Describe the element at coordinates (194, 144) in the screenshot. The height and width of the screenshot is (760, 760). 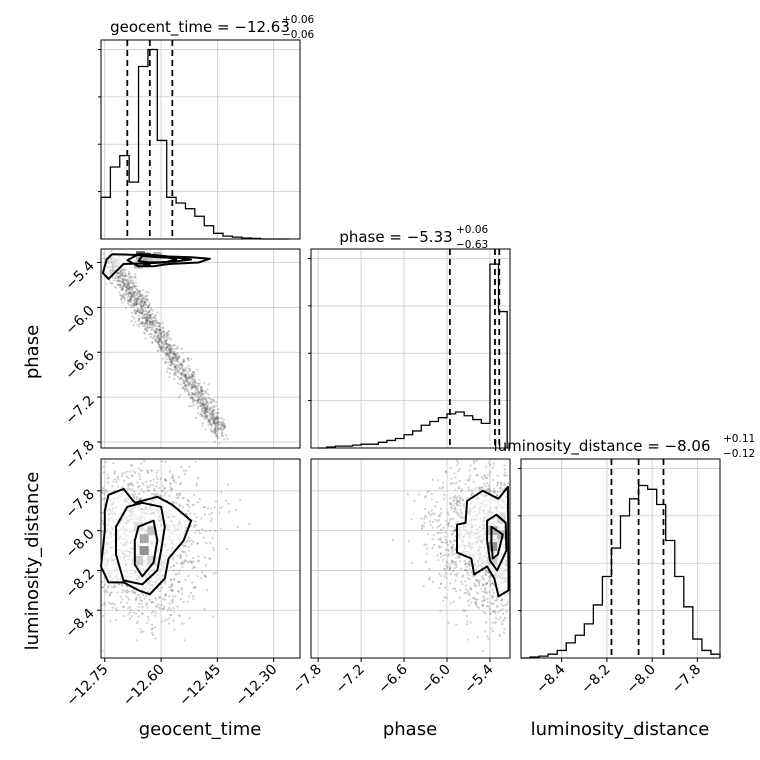
I see `geocent_time-histogram` at that location.